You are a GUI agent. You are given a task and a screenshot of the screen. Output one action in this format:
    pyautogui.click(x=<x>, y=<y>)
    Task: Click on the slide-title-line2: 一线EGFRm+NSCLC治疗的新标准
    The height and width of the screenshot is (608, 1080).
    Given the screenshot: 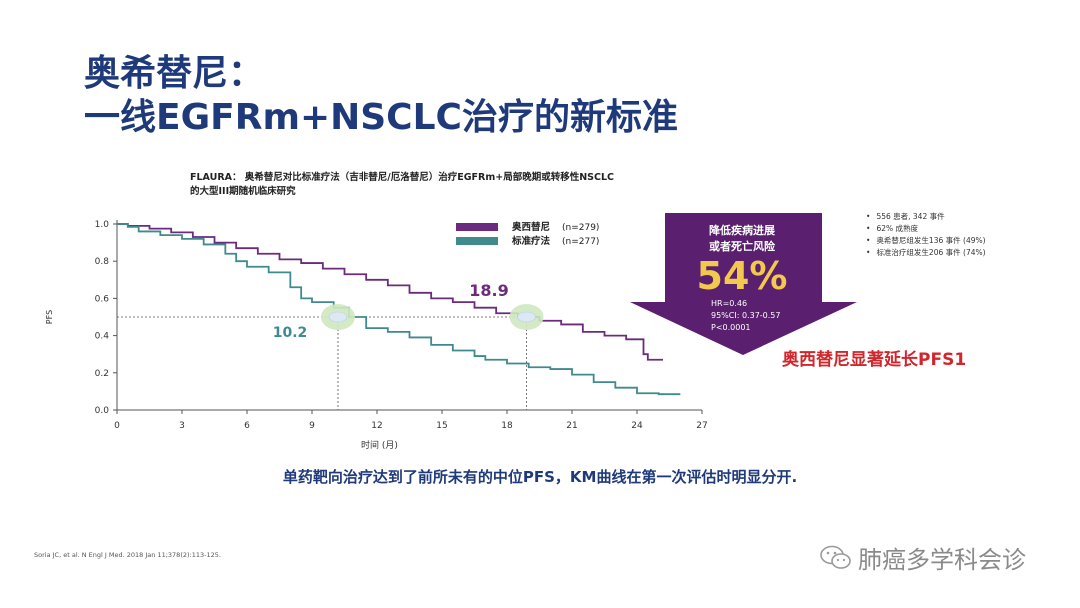 What is the action you would take?
    pyautogui.click(x=381, y=117)
    